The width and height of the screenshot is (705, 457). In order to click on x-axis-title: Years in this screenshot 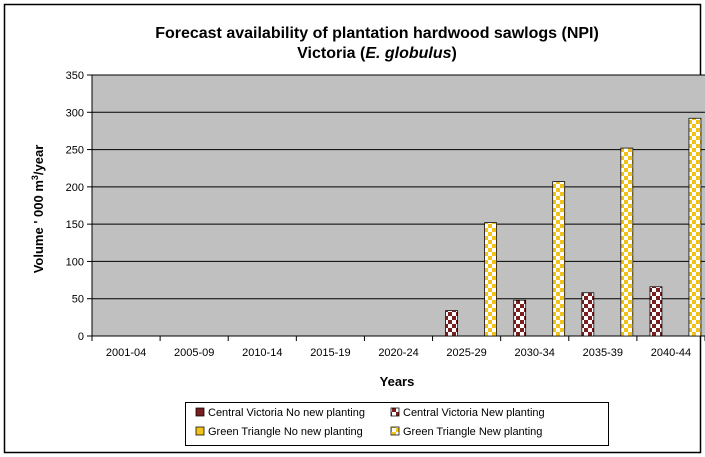, I will do `click(397, 381)`.